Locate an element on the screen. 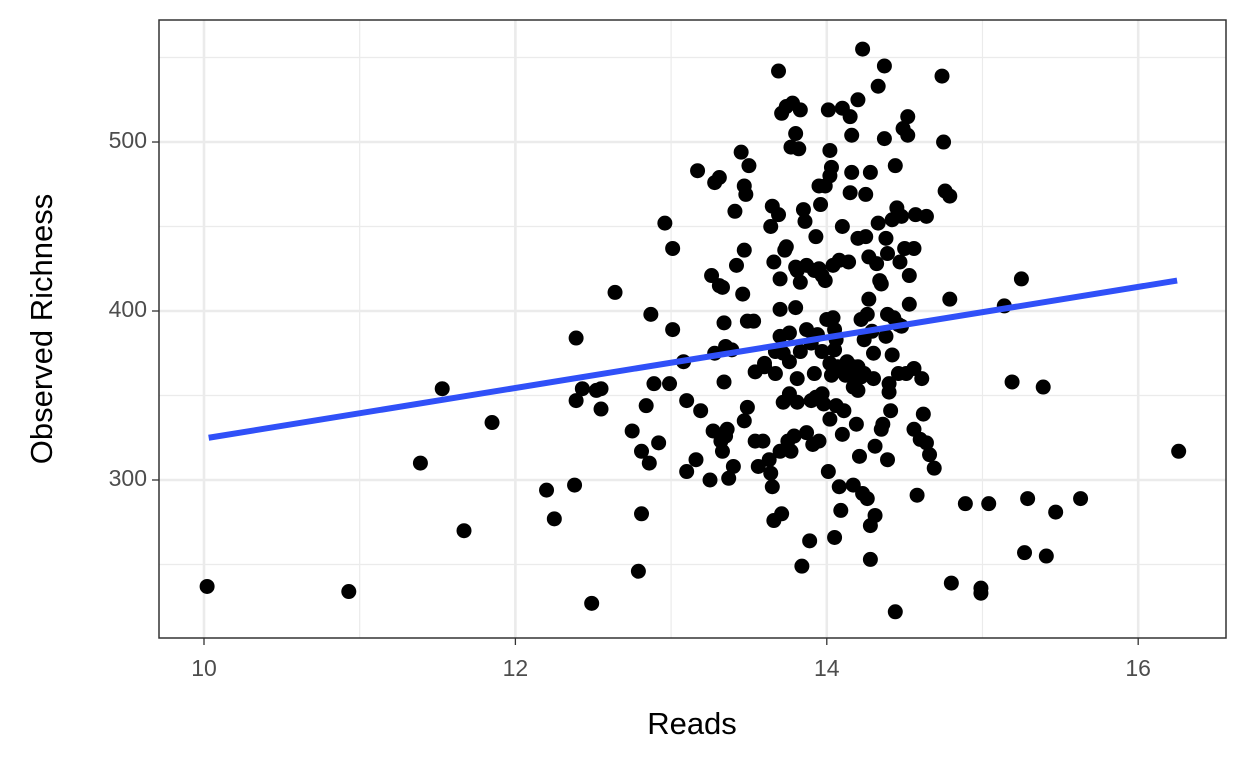  x-tick-label: 16 is located at coordinates (1138, 668).